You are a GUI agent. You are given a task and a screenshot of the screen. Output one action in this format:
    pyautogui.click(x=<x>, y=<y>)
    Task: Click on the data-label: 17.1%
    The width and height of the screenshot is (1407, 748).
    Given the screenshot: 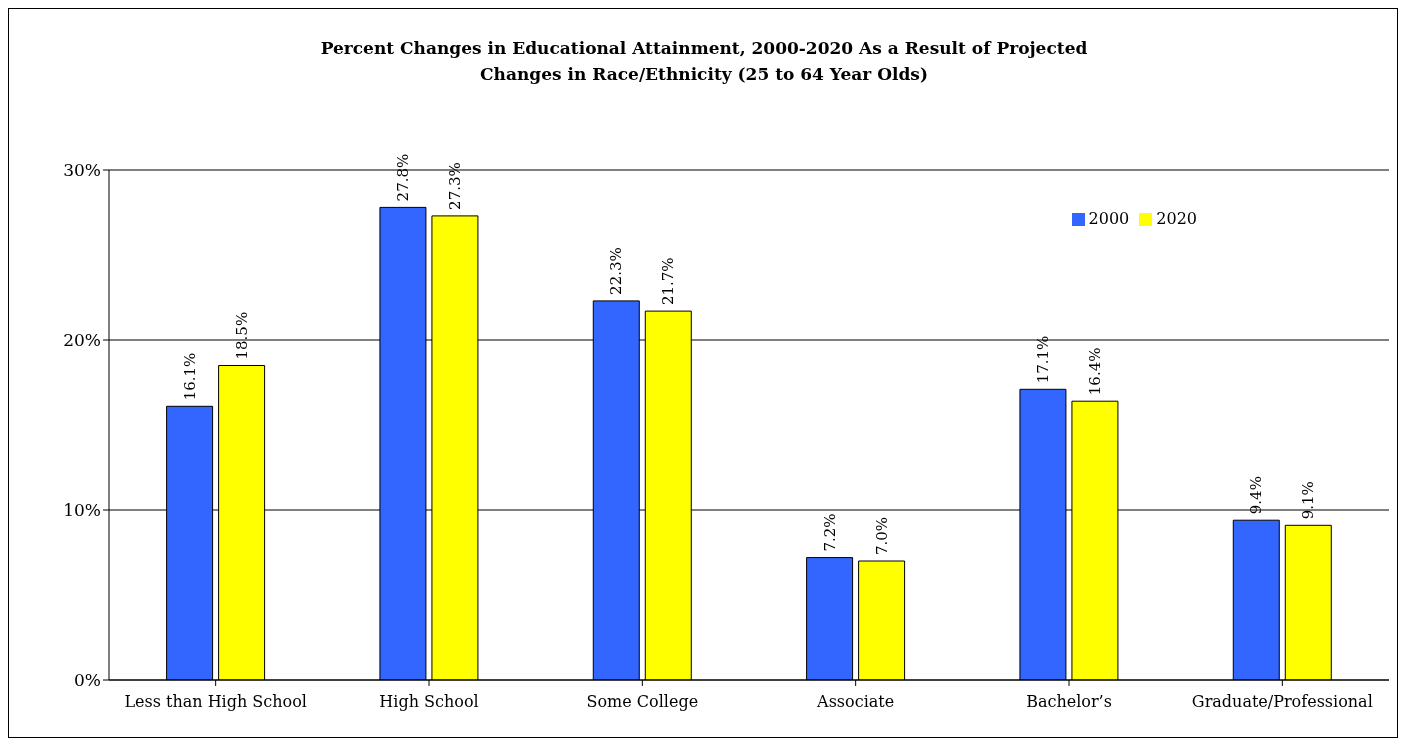 What is the action you would take?
    pyautogui.click(x=1042, y=359)
    